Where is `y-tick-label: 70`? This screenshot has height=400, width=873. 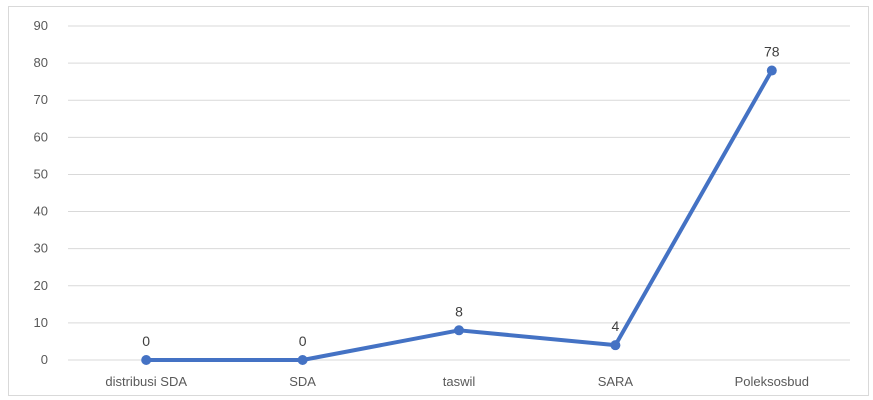
y-tick-label: 70 is located at coordinates (41, 99).